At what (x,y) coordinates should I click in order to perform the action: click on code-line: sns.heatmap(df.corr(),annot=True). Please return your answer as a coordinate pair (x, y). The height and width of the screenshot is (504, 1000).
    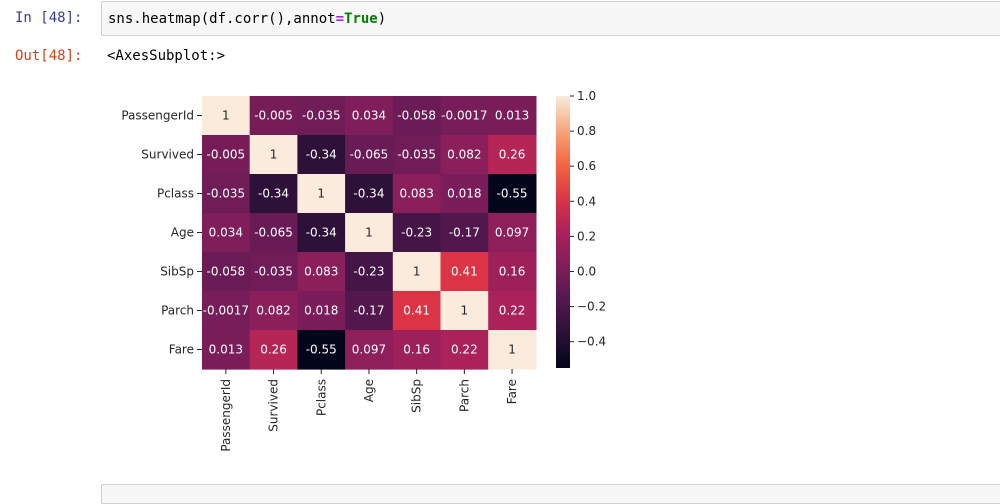
    Looking at the image, I should click on (247, 19).